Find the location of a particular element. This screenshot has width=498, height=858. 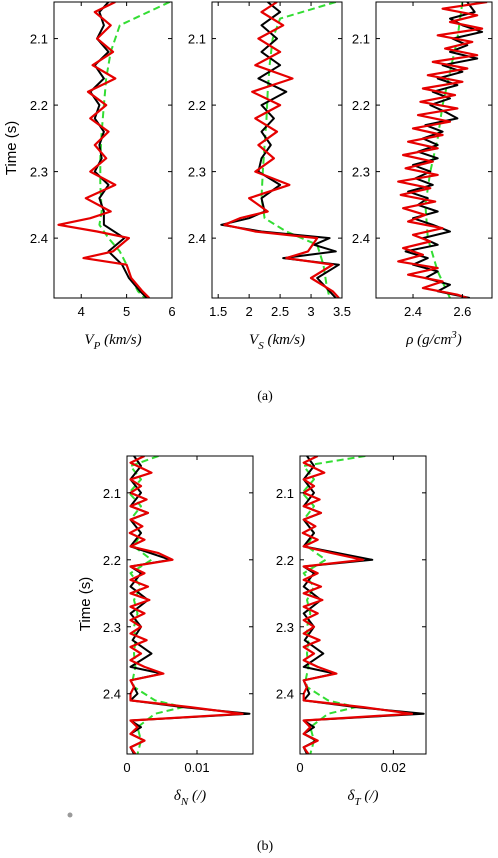

x-tick-label: 6 is located at coordinates (171, 311).